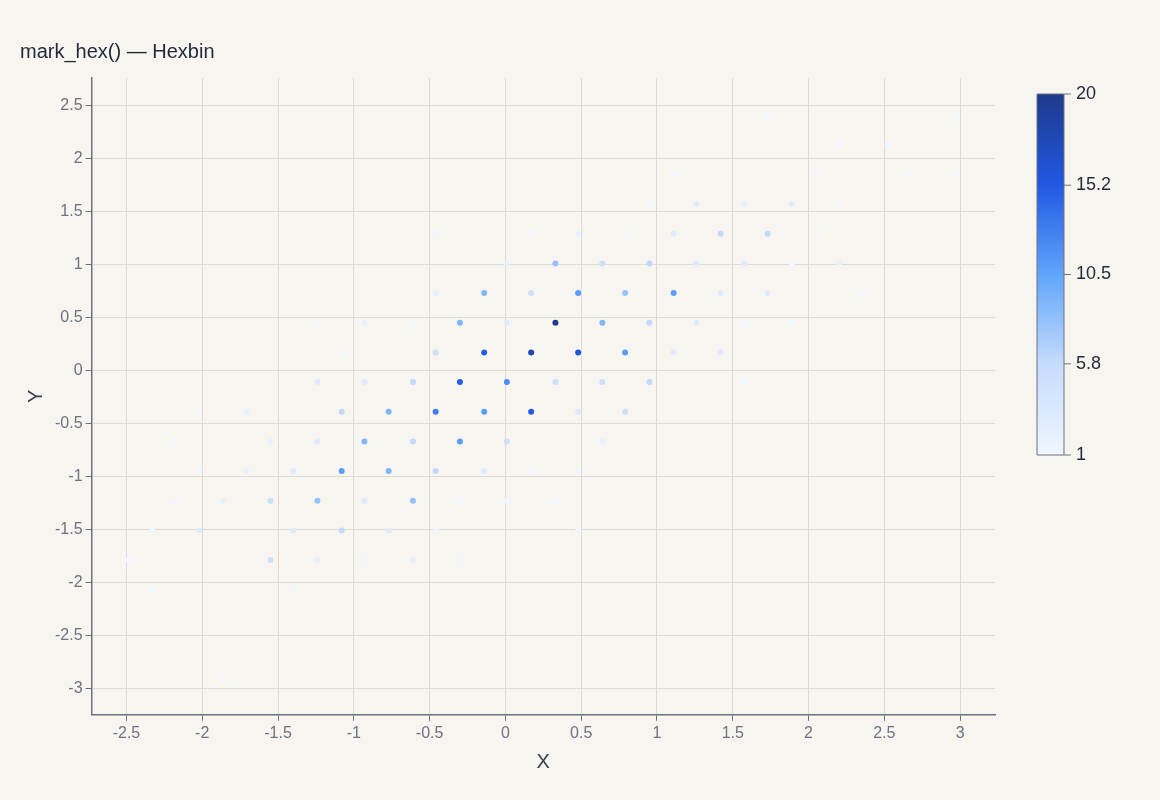 Image resolution: width=1160 pixels, height=800 pixels. What do you see at coordinates (884, 732) in the screenshot?
I see `x-tick-label: 2.5` at bounding box center [884, 732].